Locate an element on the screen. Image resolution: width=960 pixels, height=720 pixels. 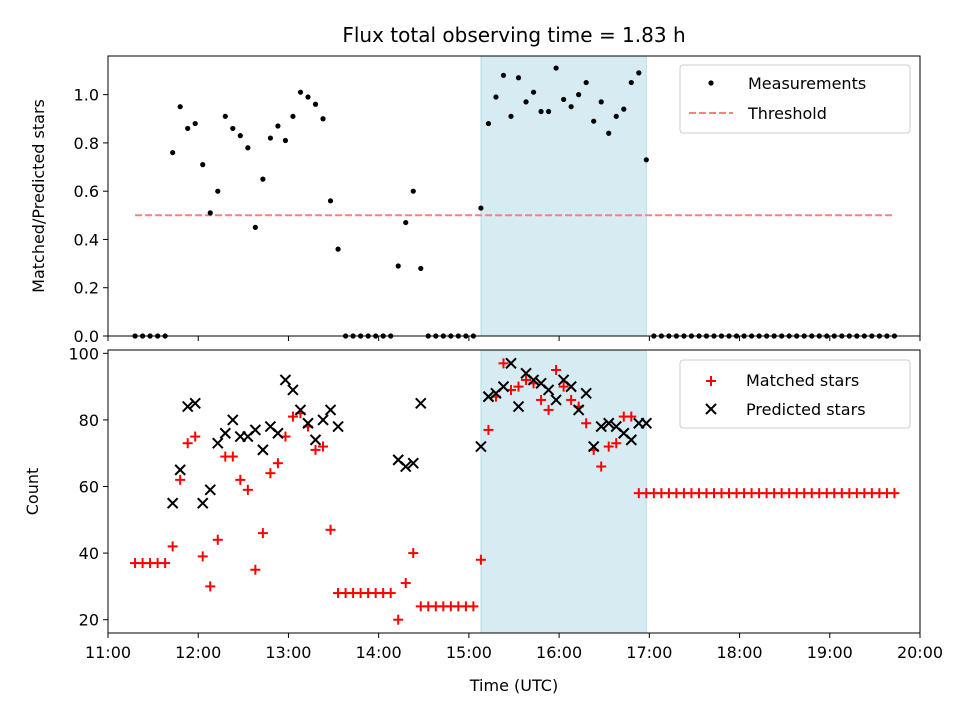
legend-matched-marker is located at coordinates (711, 381).